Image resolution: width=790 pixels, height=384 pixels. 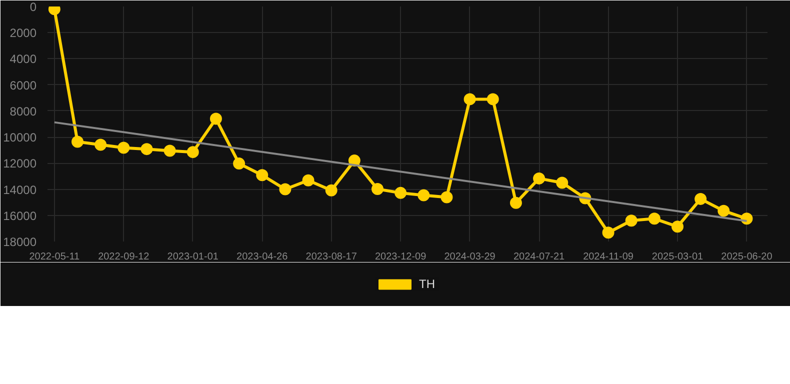 What do you see at coordinates (23, 59) in the screenshot?
I see `y-tick-label: 4000` at bounding box center [23, 59].